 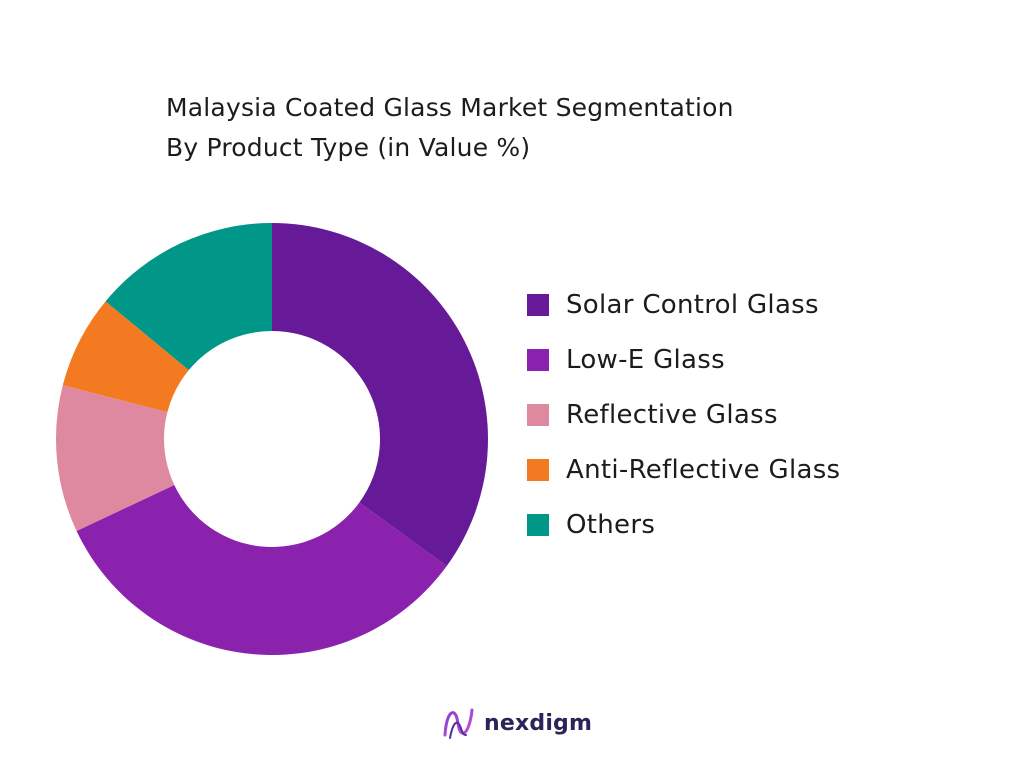 I want to click on chart-title-line-2: By Product Type (in Value %), so click(x=348, y=147).